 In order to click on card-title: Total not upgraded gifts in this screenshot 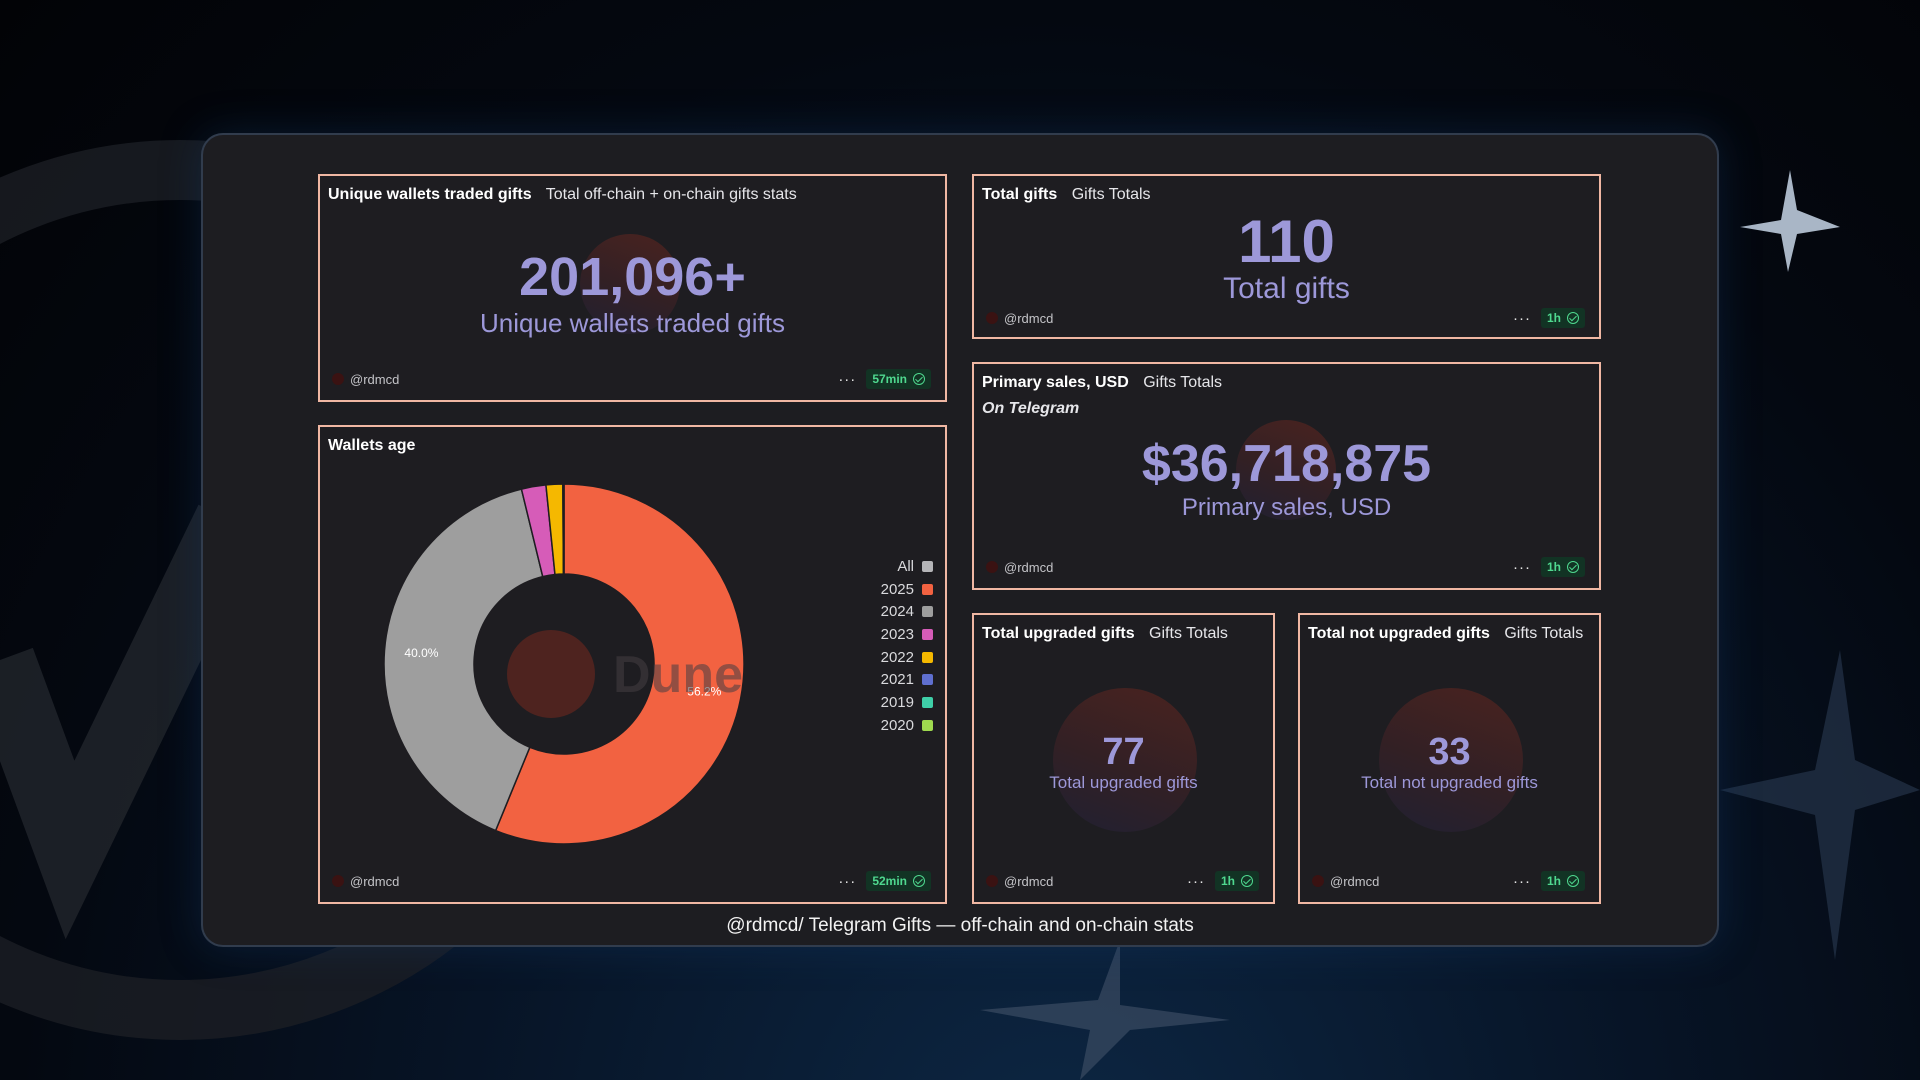, I will do `click(1399, 633)`.